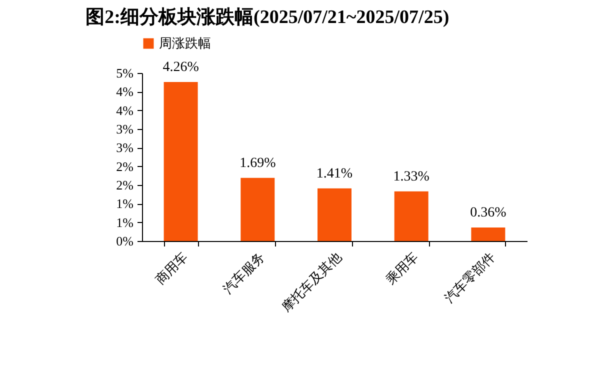 The height and width of the screenshot is (392, 598). I want to click on x-tick-label: 摩托车及其他, so click(311, 282).